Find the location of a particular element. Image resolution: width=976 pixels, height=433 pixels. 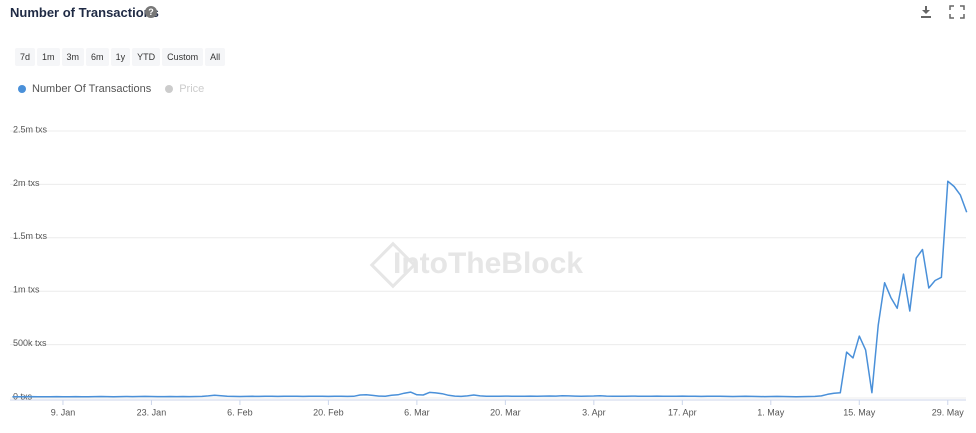

legend-item: Number Of Transactions is located at coordinates (84, 89).